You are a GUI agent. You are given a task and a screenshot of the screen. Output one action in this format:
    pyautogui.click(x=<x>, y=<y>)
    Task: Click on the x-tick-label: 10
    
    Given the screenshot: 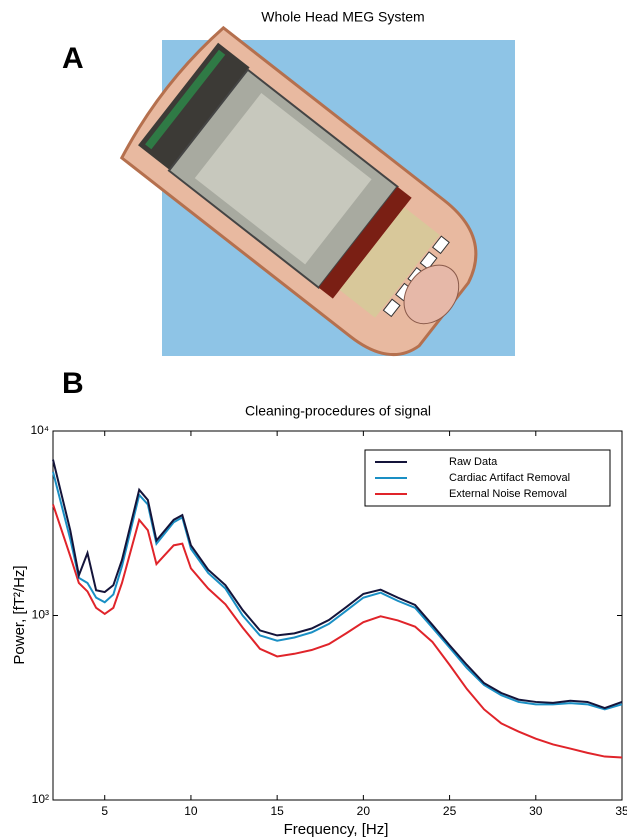 What is the action you would take?
    pyautogui.click(x=191, y=811)
    